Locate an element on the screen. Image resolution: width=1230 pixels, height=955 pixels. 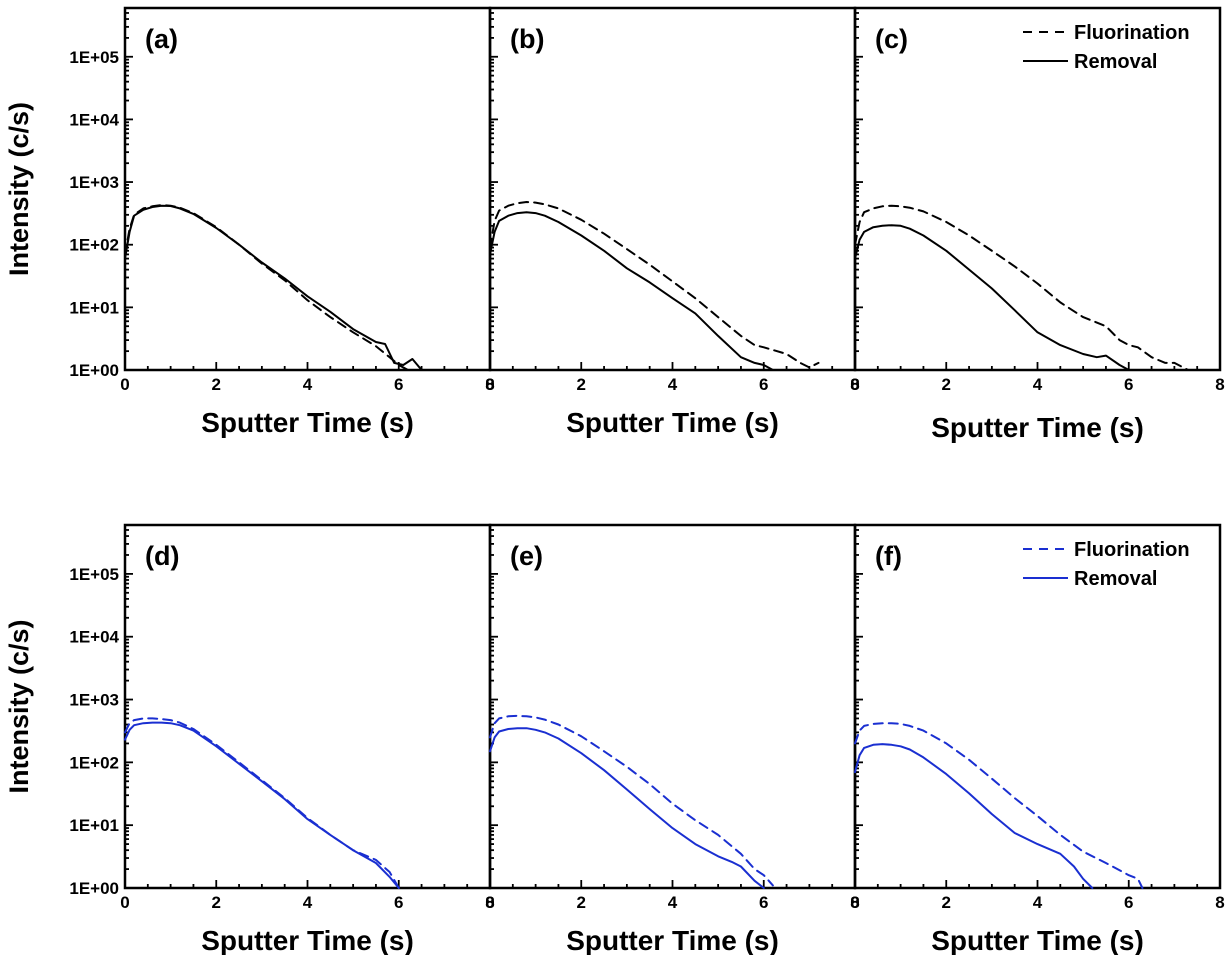
panel-a: 0 2 4 6 8 Sputter Time (s) (a) is located at coordinates (307, 222).